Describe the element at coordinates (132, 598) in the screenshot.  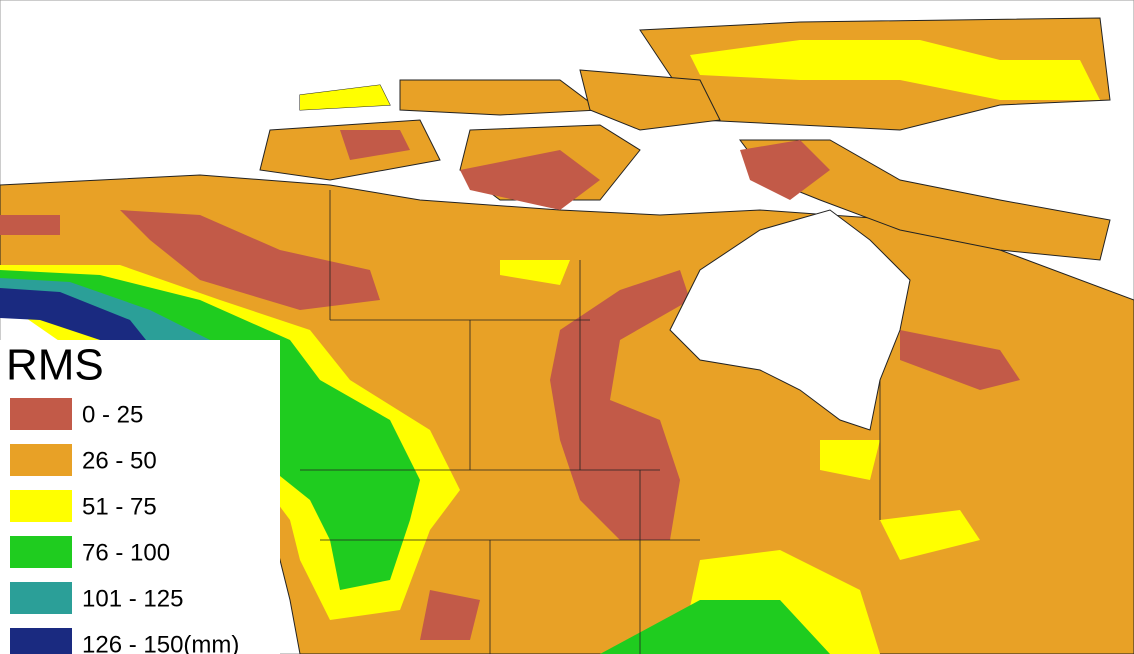
I see `legend-label: 101 - 125` at that location.